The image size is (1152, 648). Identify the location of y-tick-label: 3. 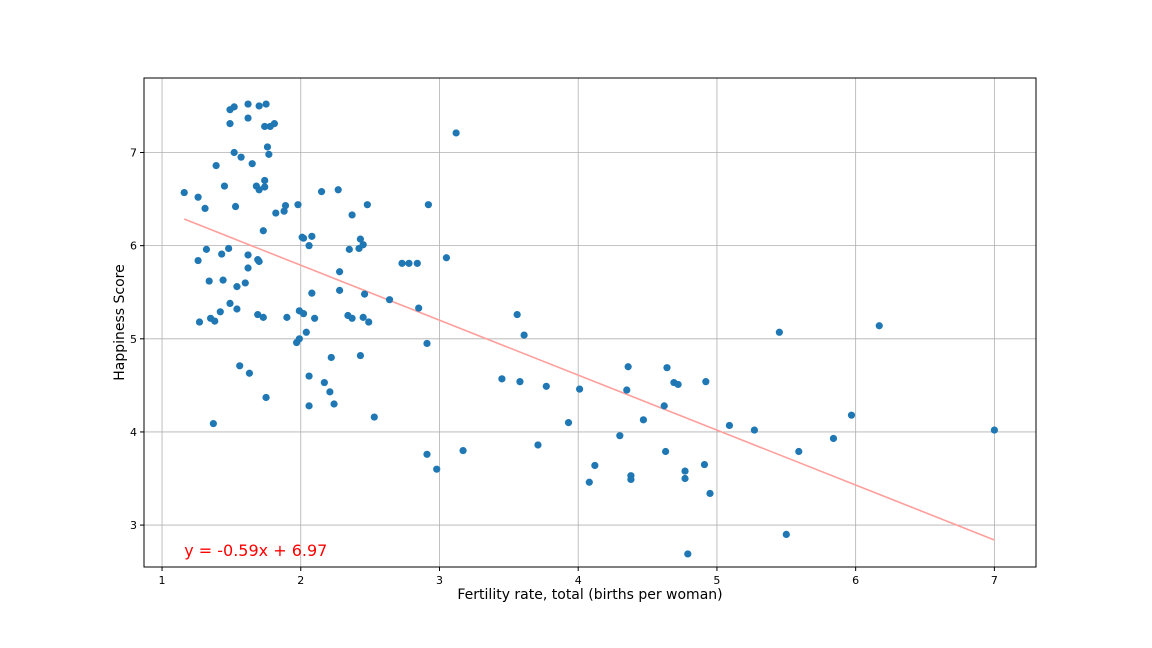
(133, 525).